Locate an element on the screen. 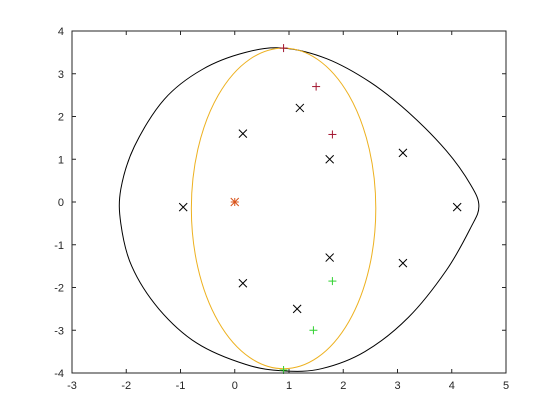  y-tick-label: 0 is located at coordinates (61, 203).